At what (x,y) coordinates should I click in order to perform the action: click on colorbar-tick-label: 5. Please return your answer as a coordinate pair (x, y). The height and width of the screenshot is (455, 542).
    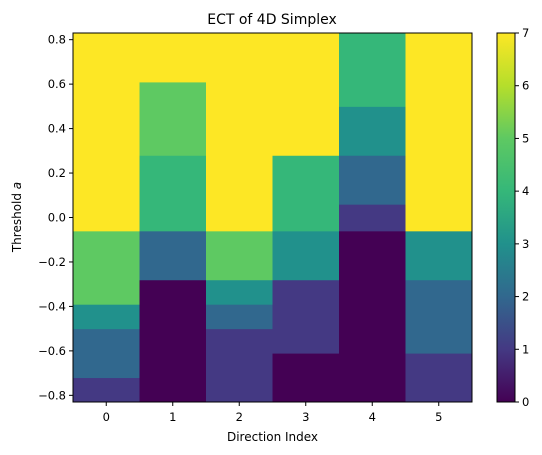
    Looking at the image, I should click on (525, 138).